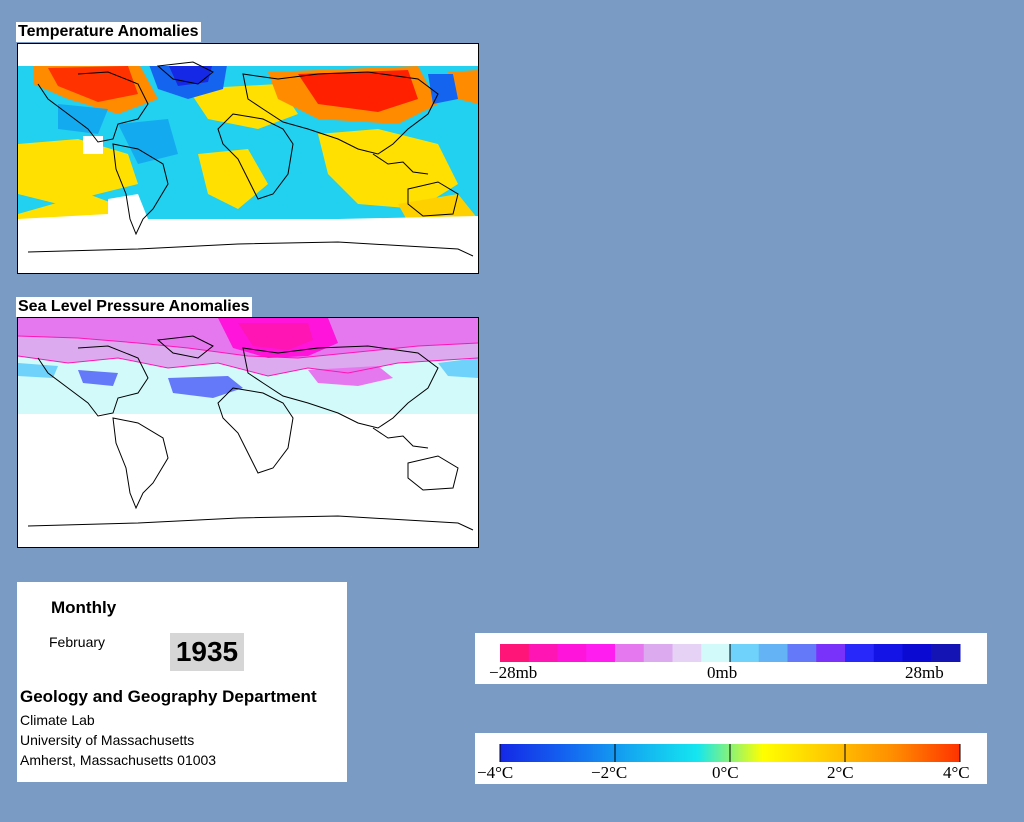 The width and height of the screenshot is (1024, 822). I want to click on temperature-label: 2°C, so click(840, 772).